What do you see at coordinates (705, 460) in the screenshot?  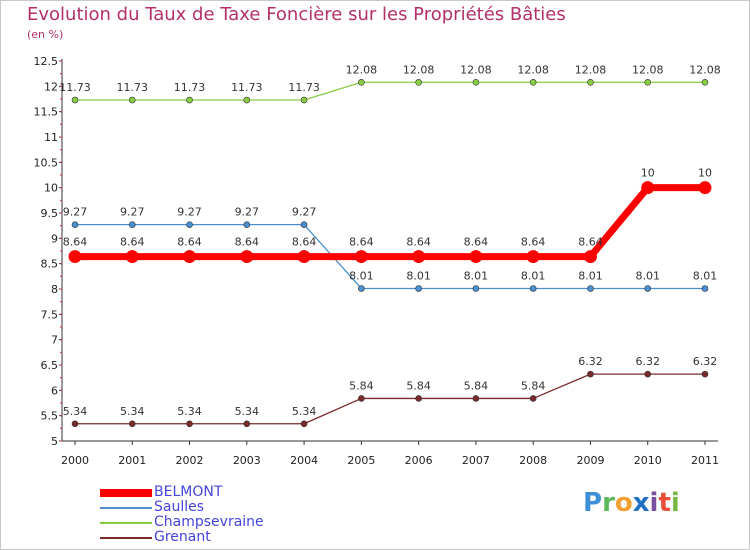 I see `x-tick-label: 2011` at bounding box center [705, 460].